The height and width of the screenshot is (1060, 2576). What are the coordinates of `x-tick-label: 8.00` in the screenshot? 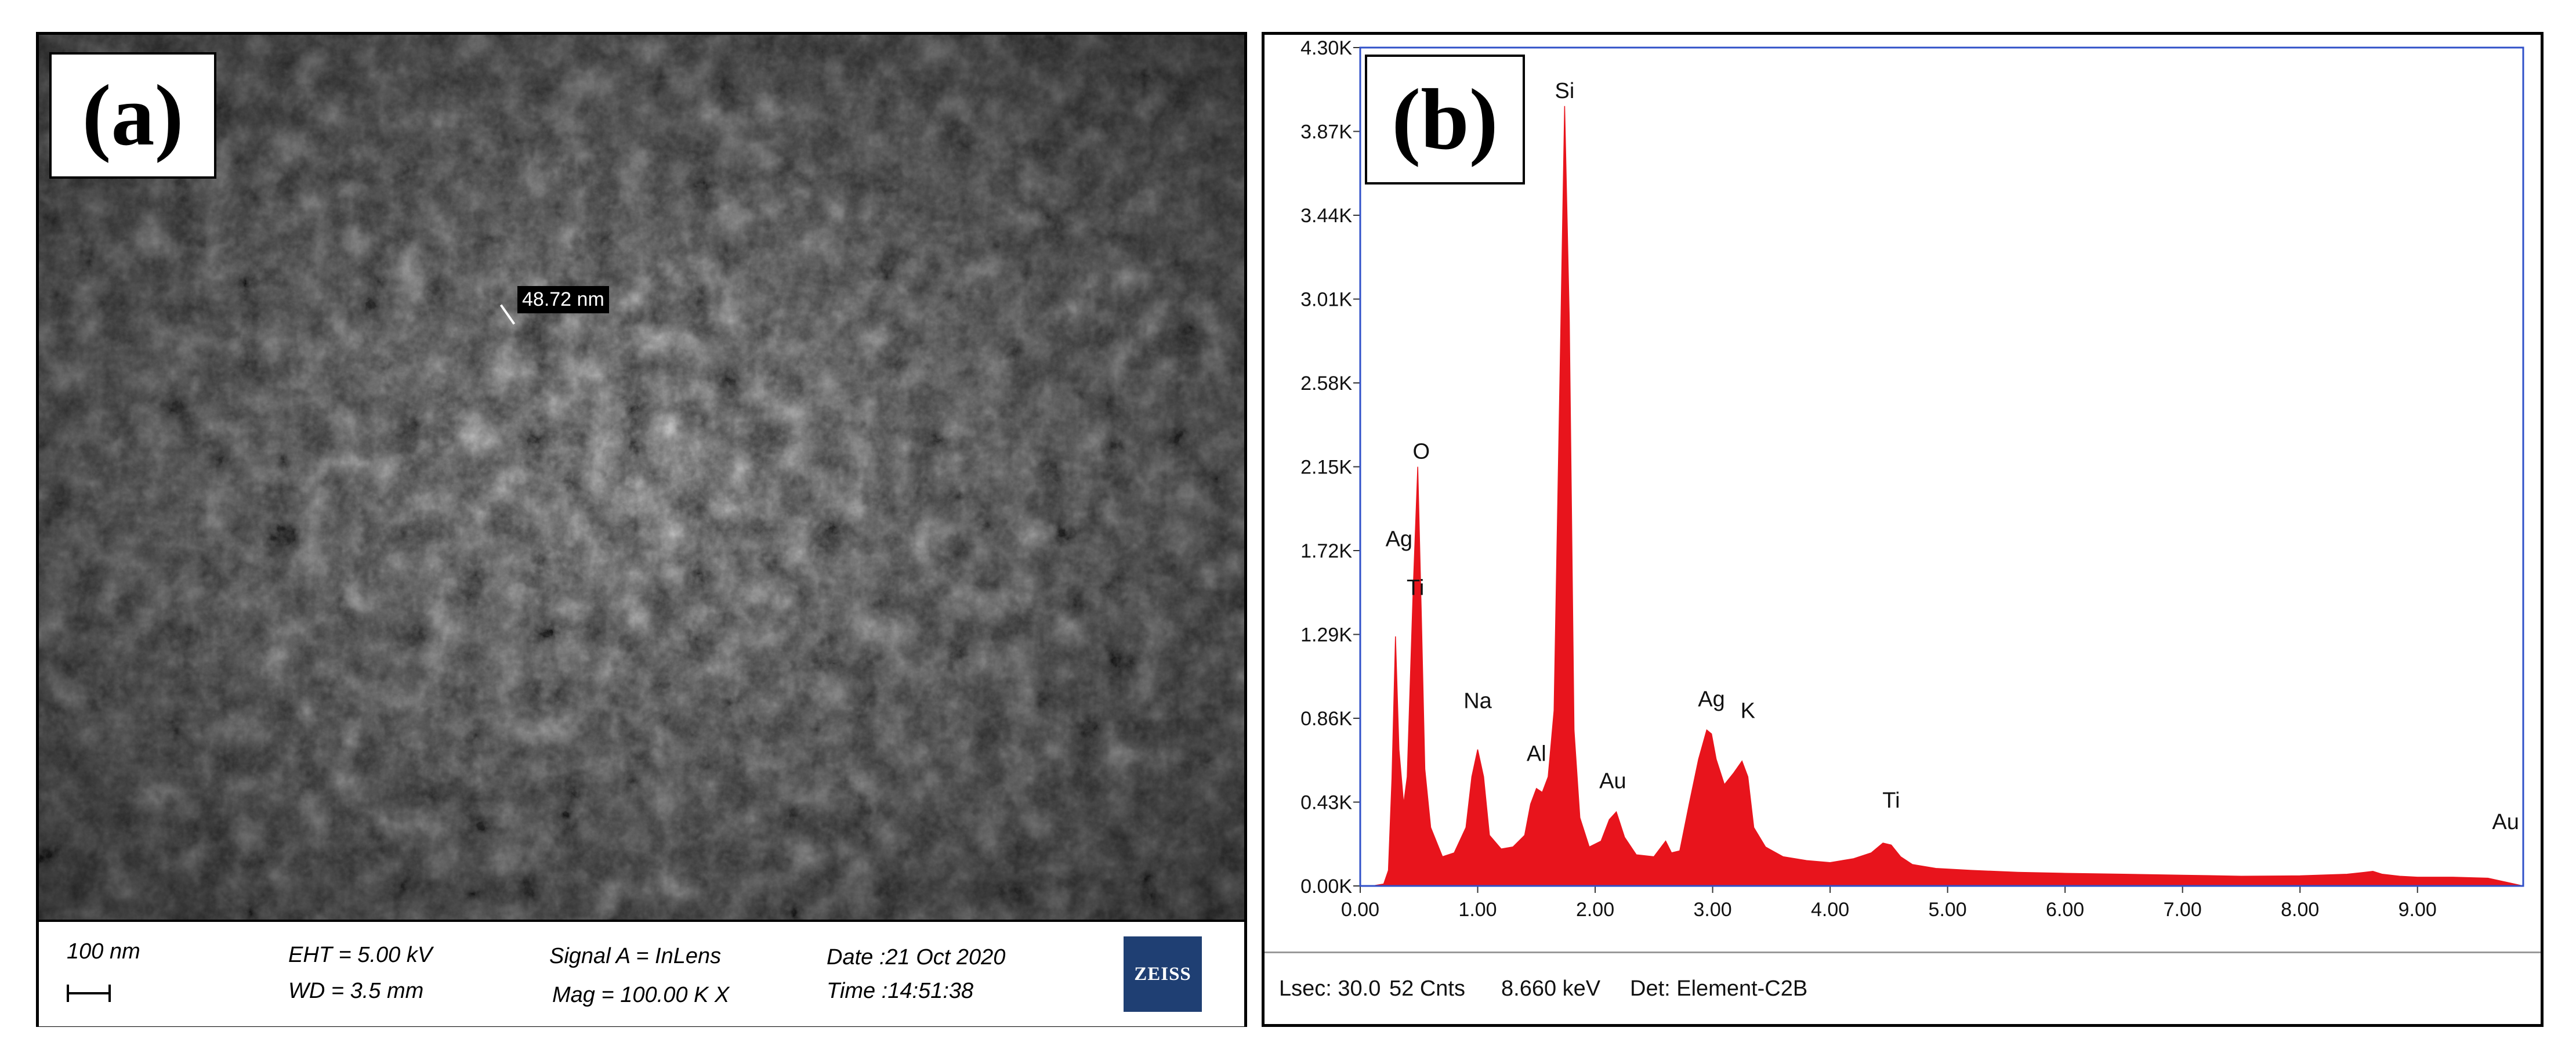 It's located at (2300, 910).